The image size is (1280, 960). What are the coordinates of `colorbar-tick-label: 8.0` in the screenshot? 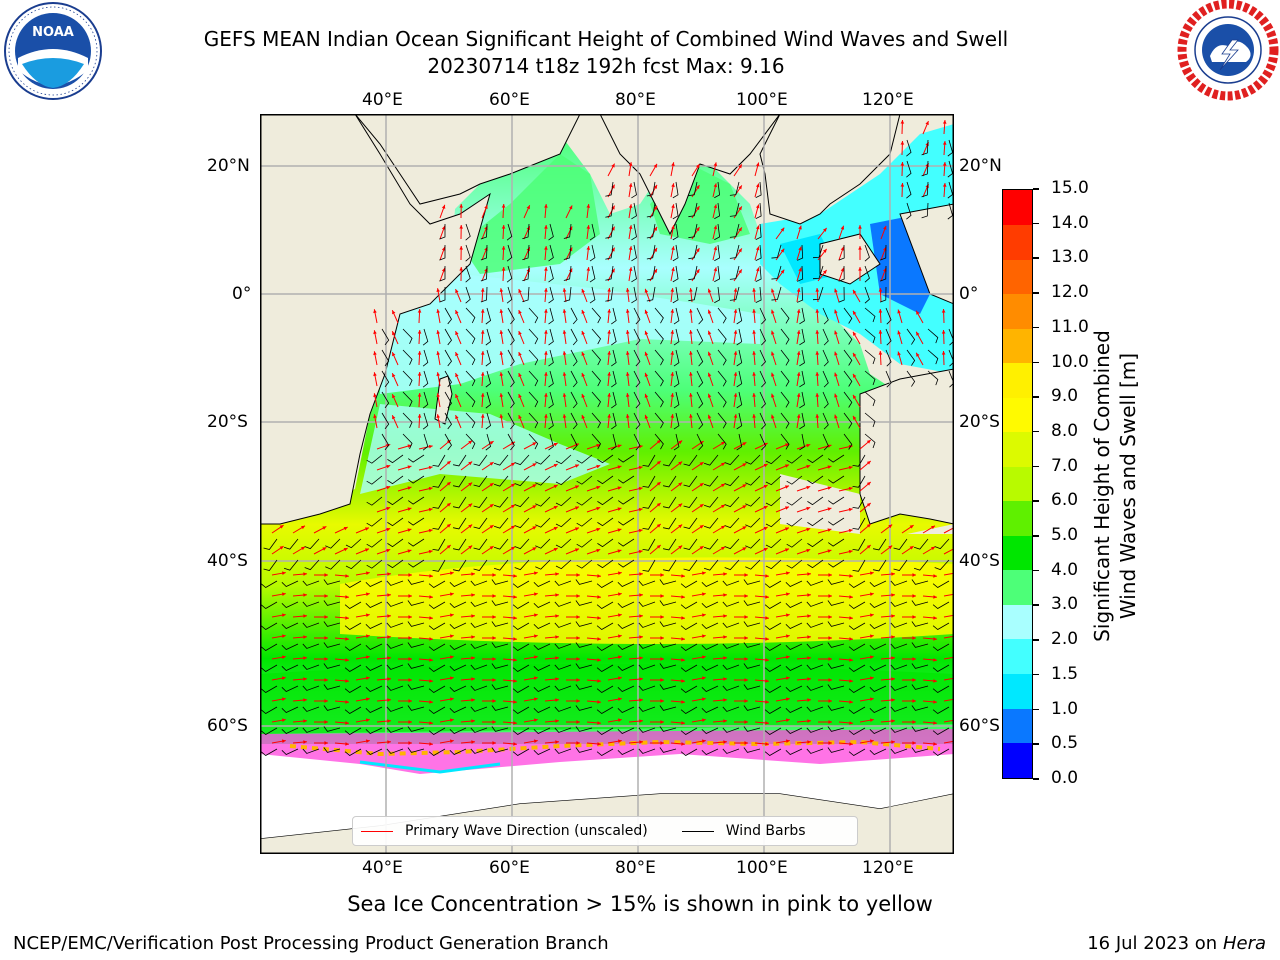 It's located at (1065, 430).